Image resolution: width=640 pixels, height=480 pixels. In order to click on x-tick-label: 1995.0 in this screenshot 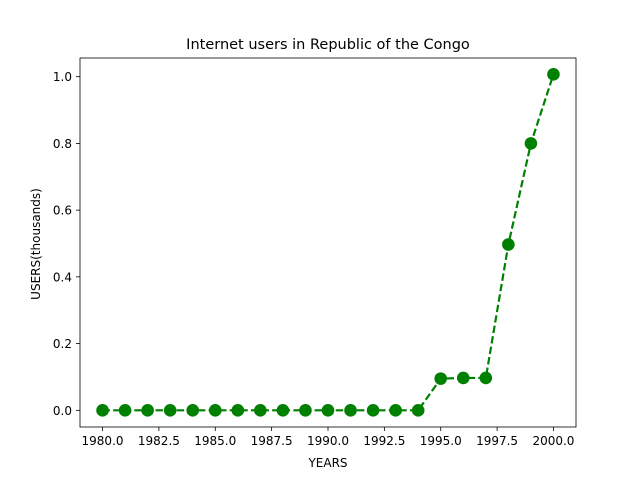, I will do `click(441, 441)`.